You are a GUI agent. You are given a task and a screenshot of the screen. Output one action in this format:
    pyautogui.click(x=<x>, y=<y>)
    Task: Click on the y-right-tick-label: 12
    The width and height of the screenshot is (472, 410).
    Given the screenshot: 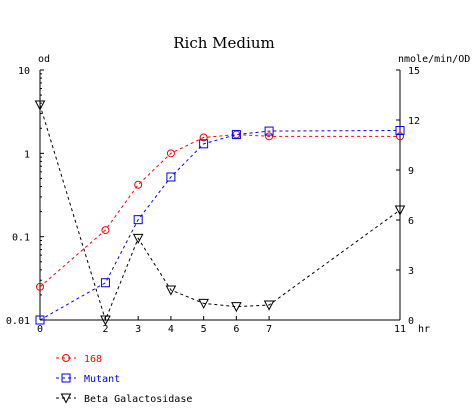 What is the action you would take?
    pyautogui.click(x=414, y=121)
    